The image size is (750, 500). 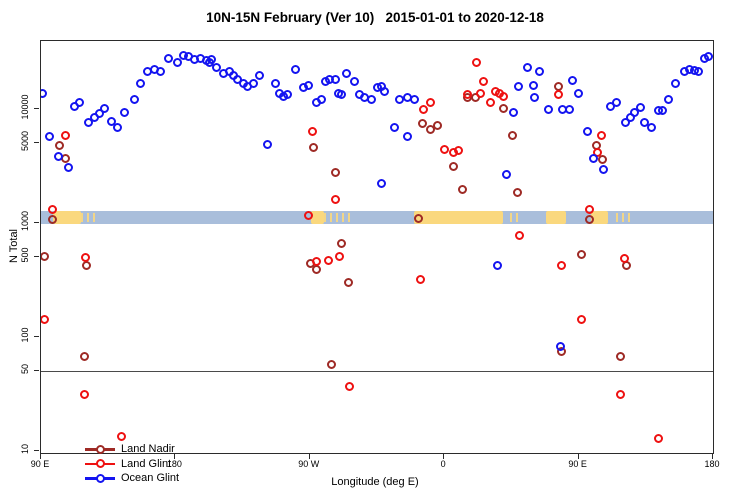 I want to click on legend-label-land-glint: Land Glint, so click(x=146, y=463).